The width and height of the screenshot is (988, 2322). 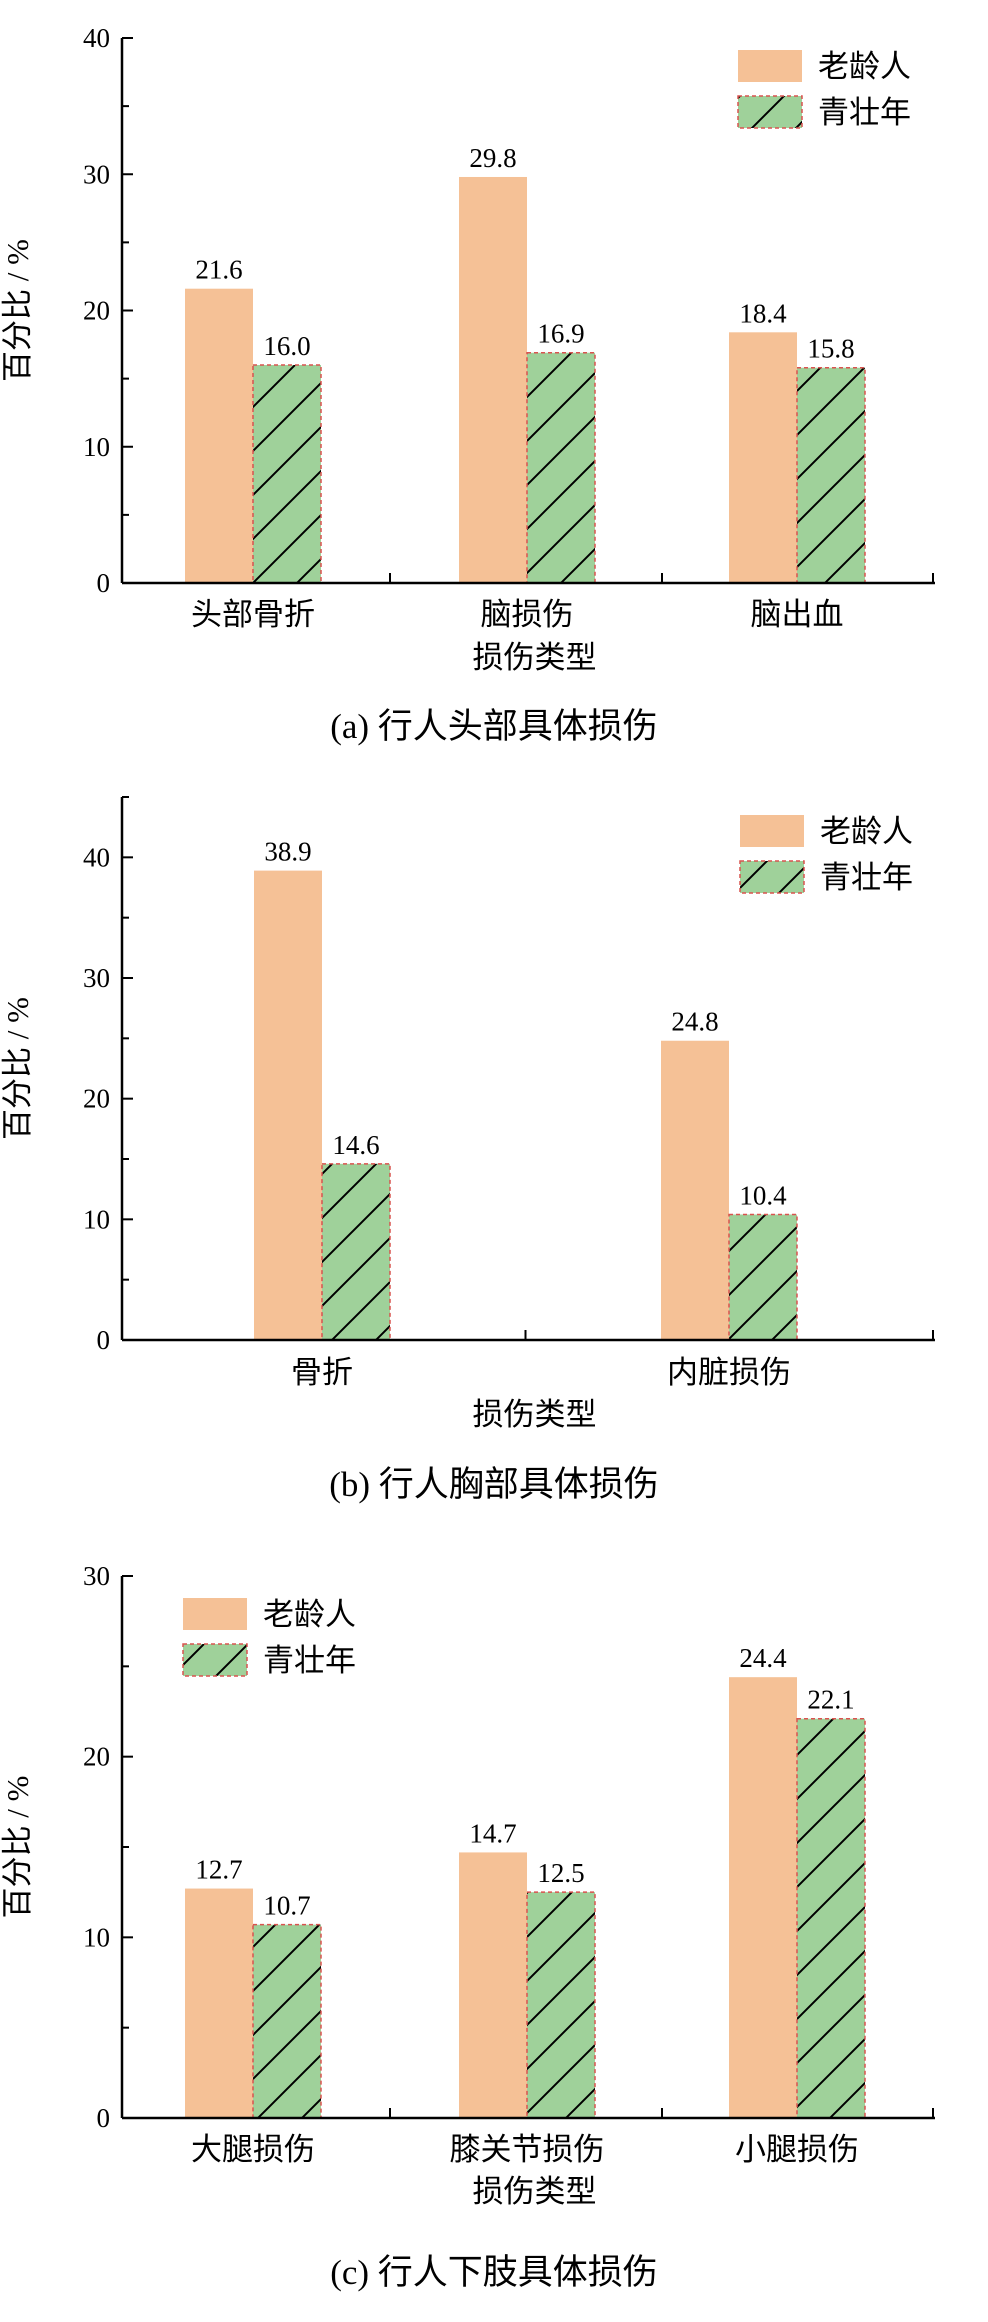 What do you see at coordinates (797, 614) in the screenshot?
I see `category-label: 脑出血` at bounding box center [797, 614].